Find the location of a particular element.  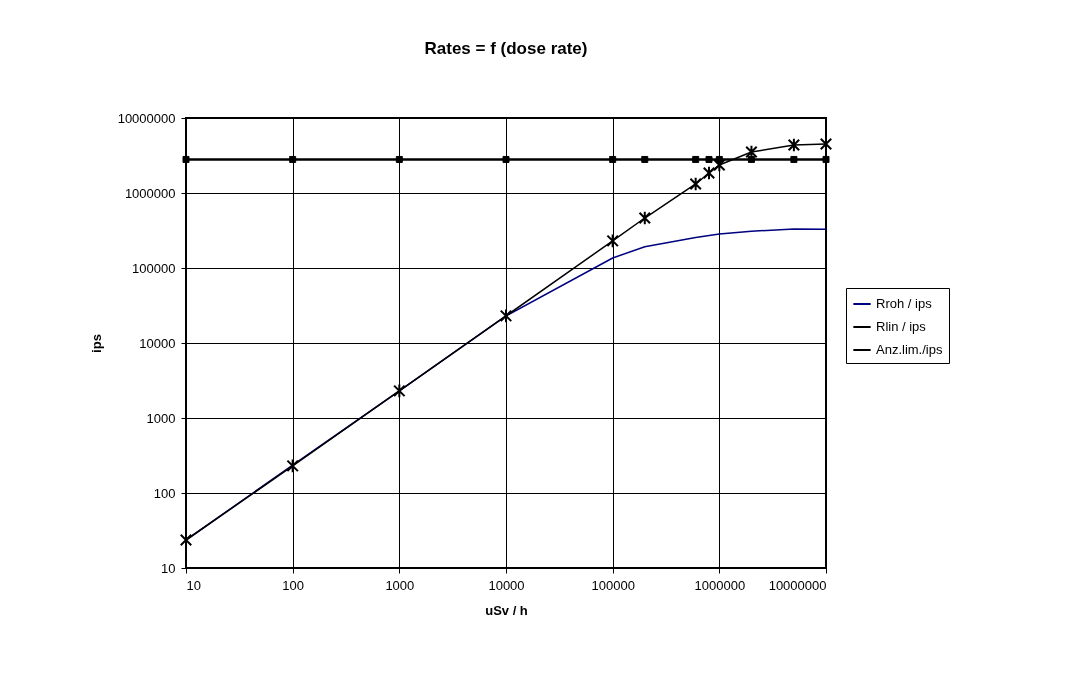

y-tick-label: 1000000 is located at coordinates (150, 193).